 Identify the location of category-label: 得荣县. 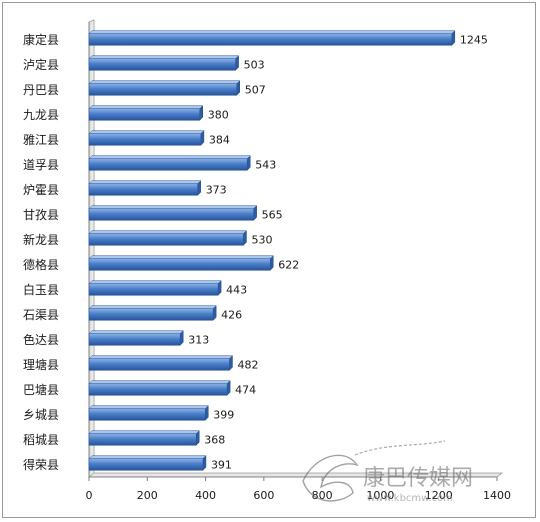
(41, 464).